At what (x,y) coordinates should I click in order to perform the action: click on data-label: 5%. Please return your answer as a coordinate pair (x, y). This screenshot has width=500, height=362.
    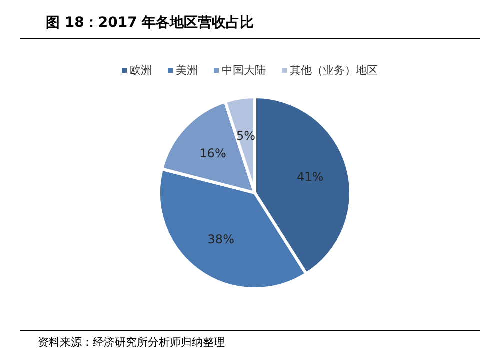
    Looking at the image, I should click on (246, 136).